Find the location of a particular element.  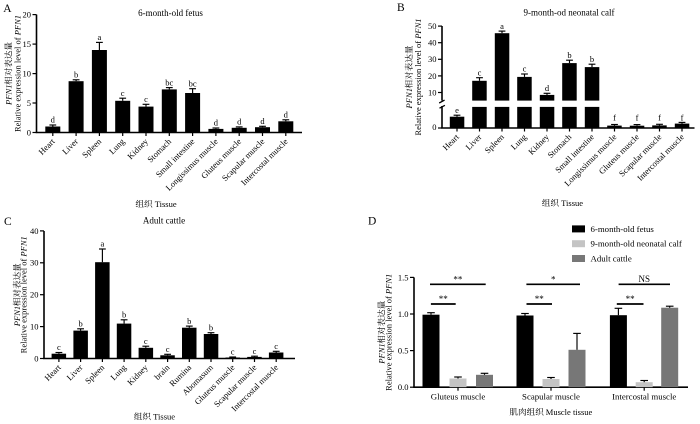

svg-text: Muscle tissue is located at coordinates (569, 412).